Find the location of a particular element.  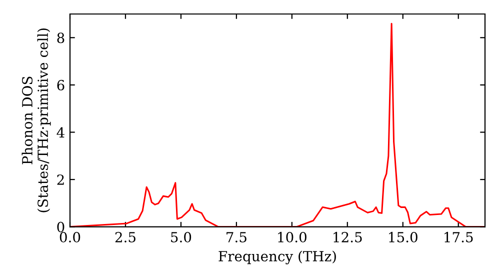

y-tick-label: 4 is located at coordinates (60, 132).